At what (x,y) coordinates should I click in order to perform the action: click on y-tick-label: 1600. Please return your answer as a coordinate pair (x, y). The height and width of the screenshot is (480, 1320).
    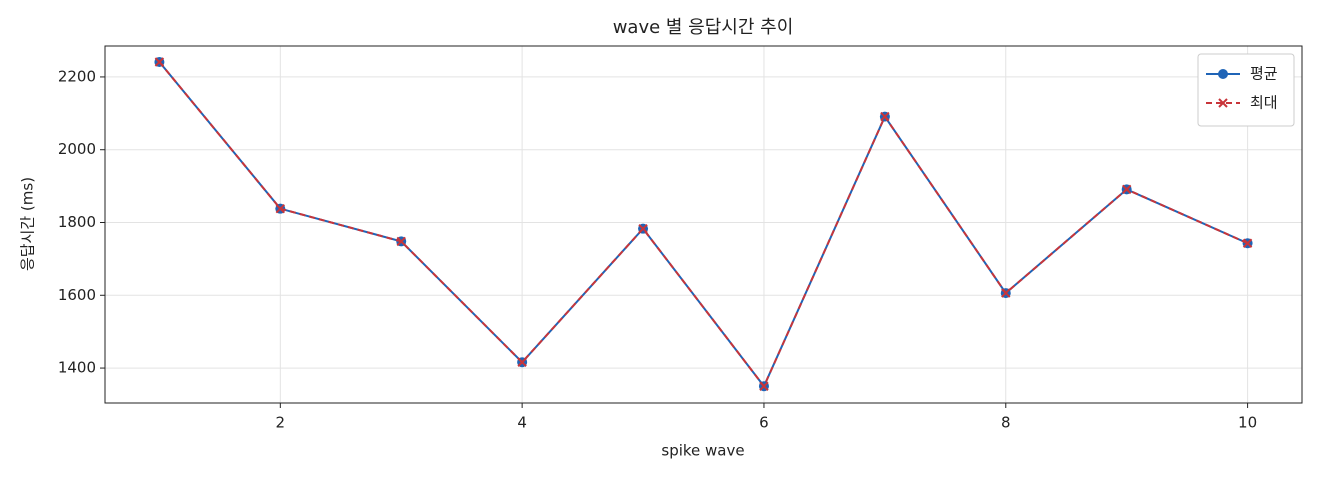
    Looking at the image, I should click on (77, 295).